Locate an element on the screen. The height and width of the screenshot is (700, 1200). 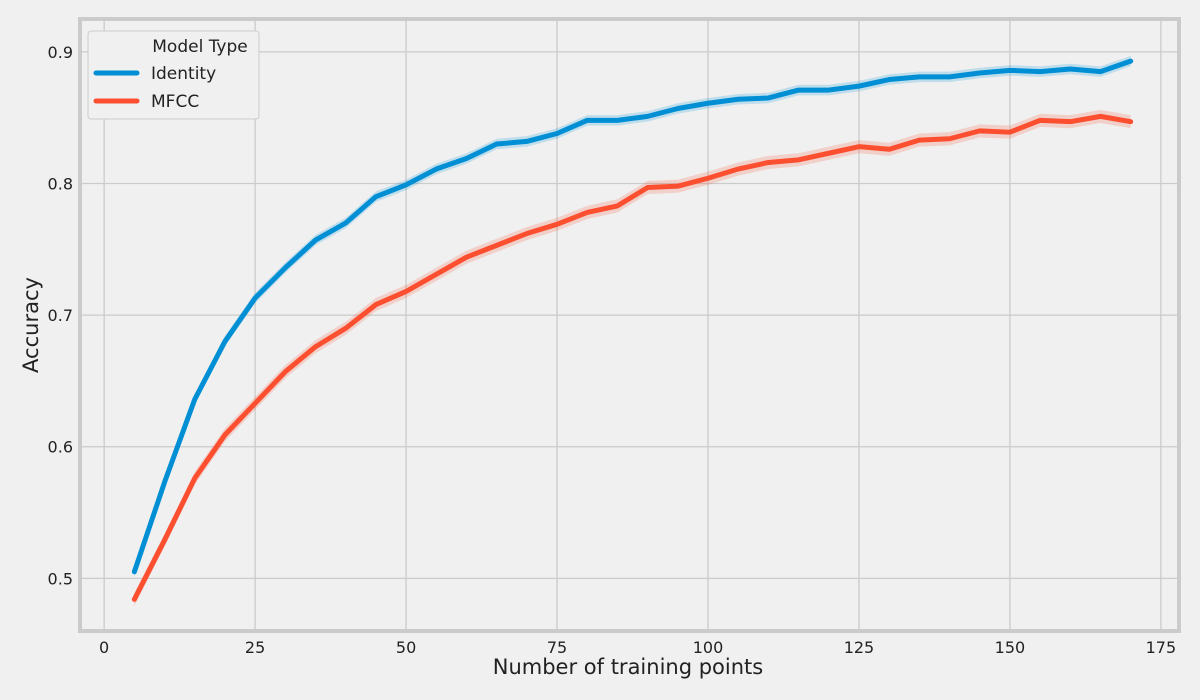
x-axis-title: Number of training points is located at coordinates (628, 667).